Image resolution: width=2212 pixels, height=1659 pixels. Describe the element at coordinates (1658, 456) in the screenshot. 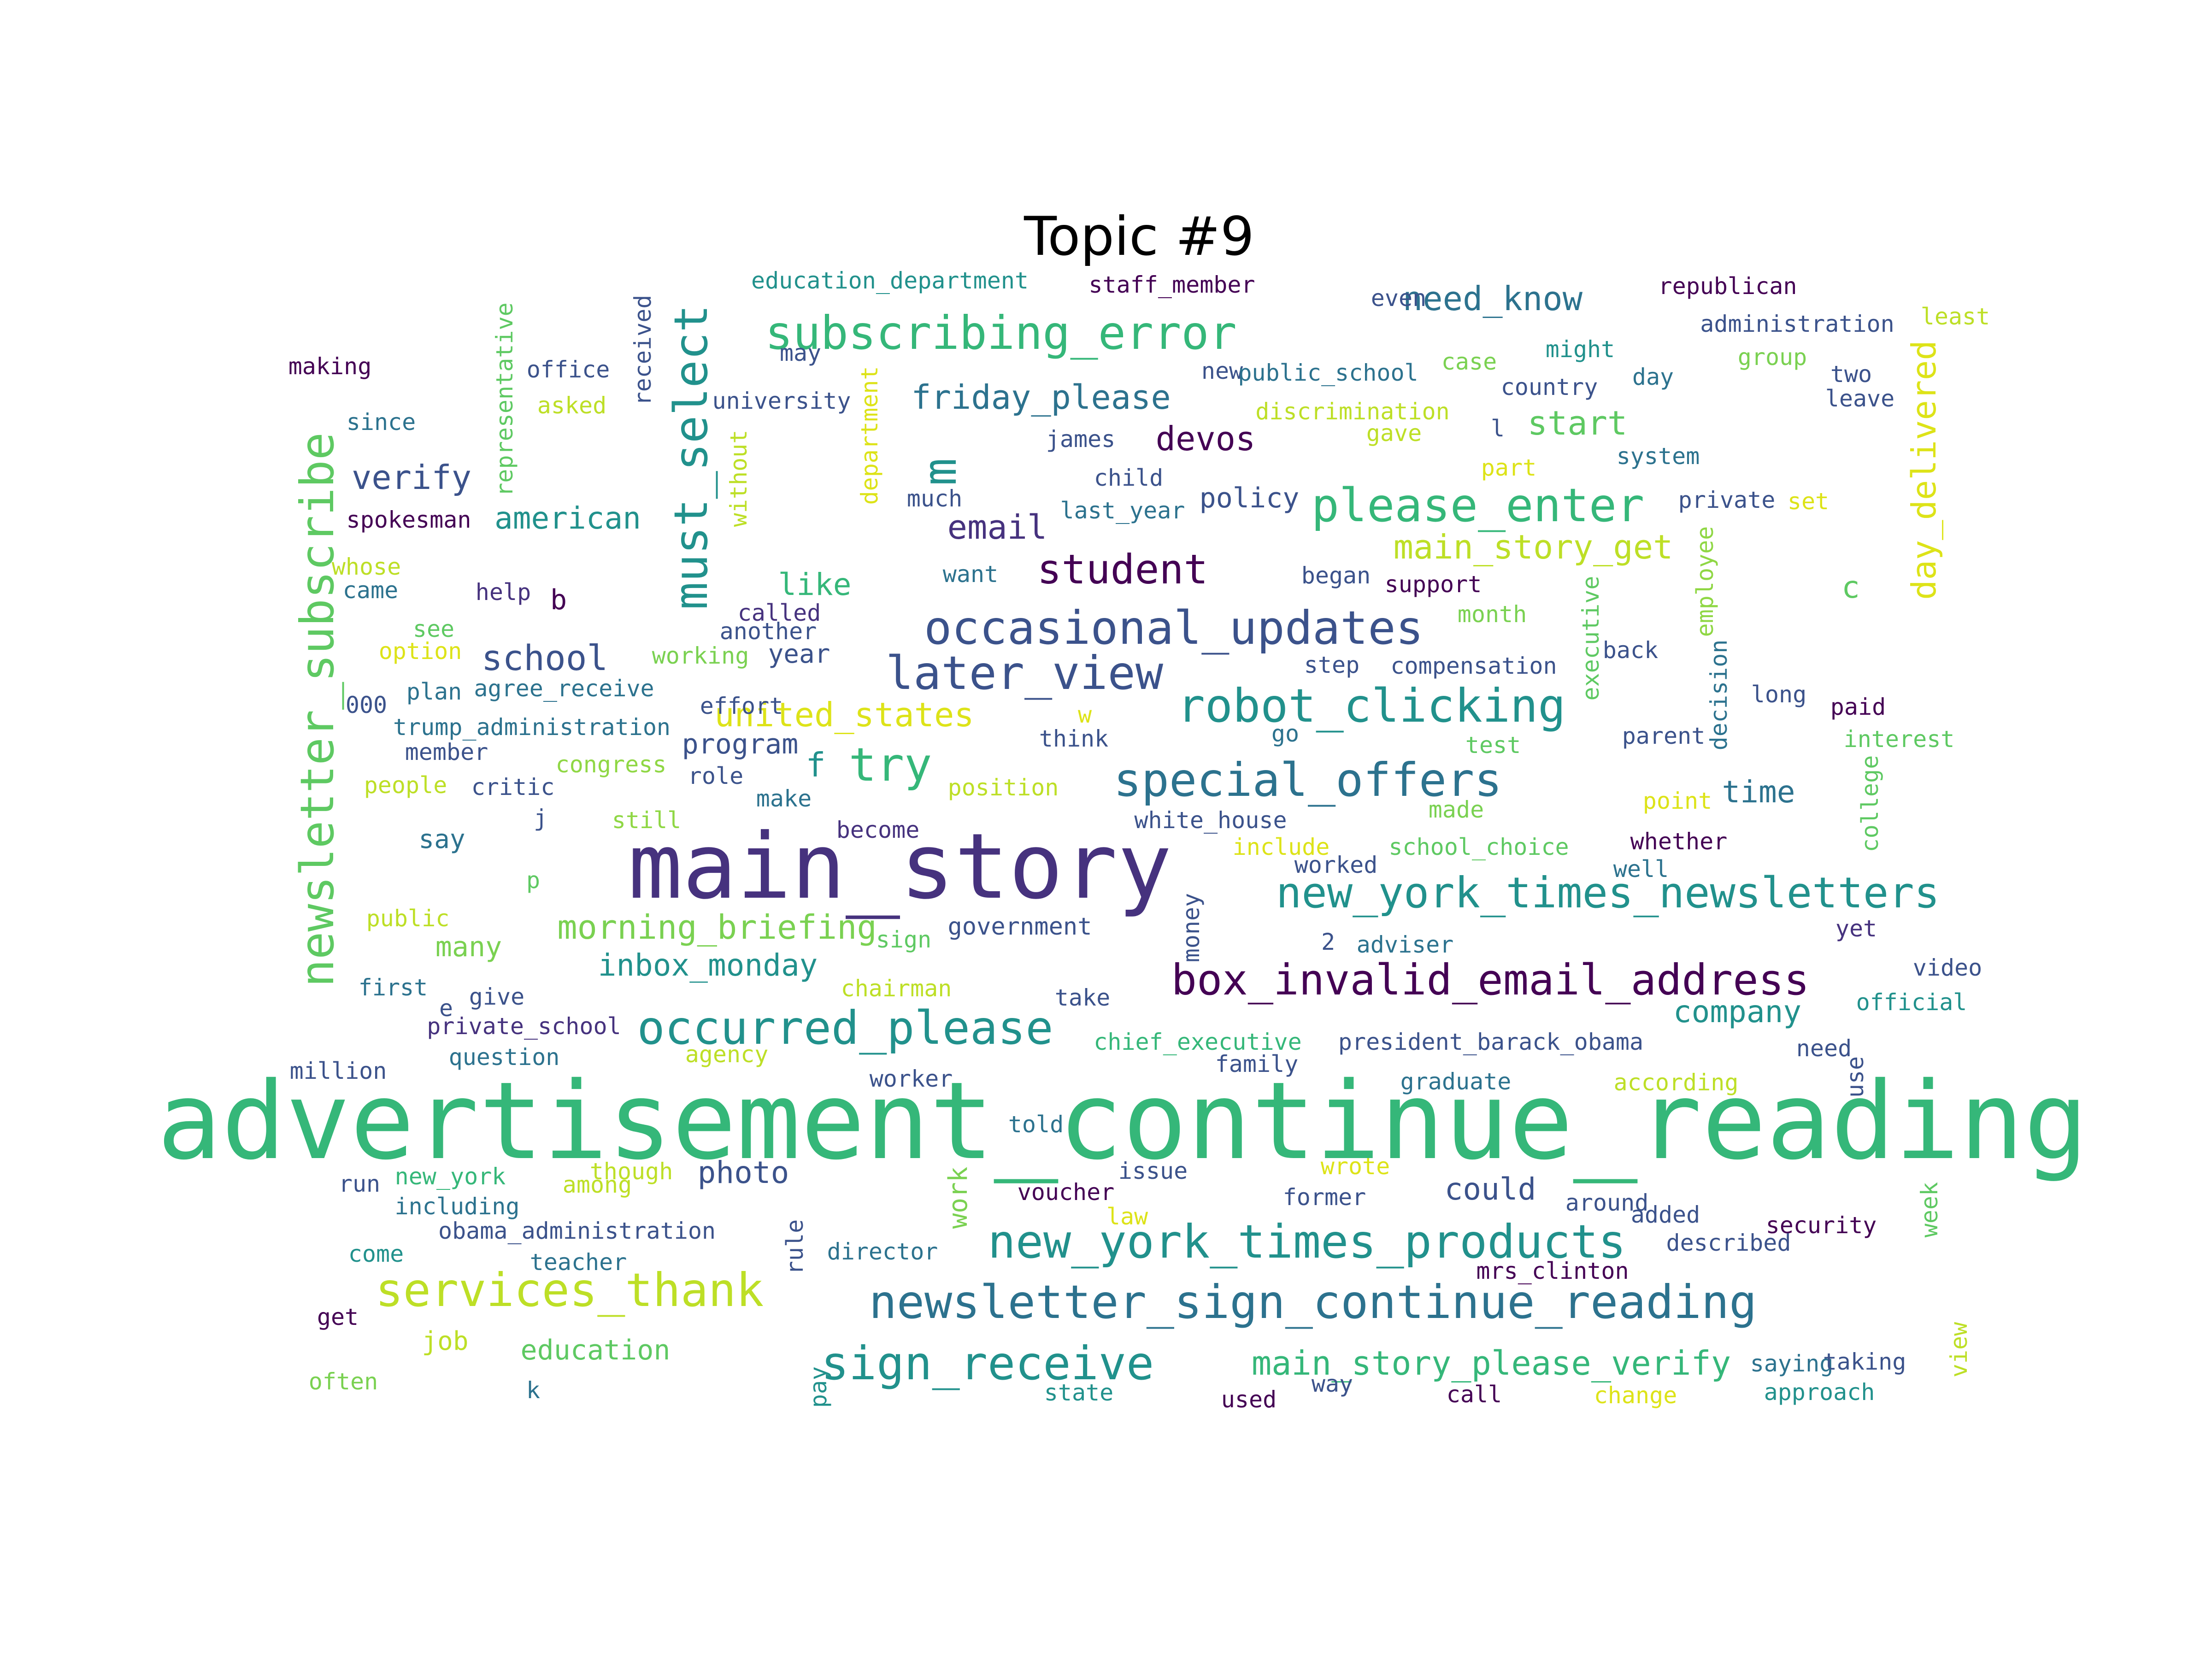

I see `cloud-word: system` at that location.